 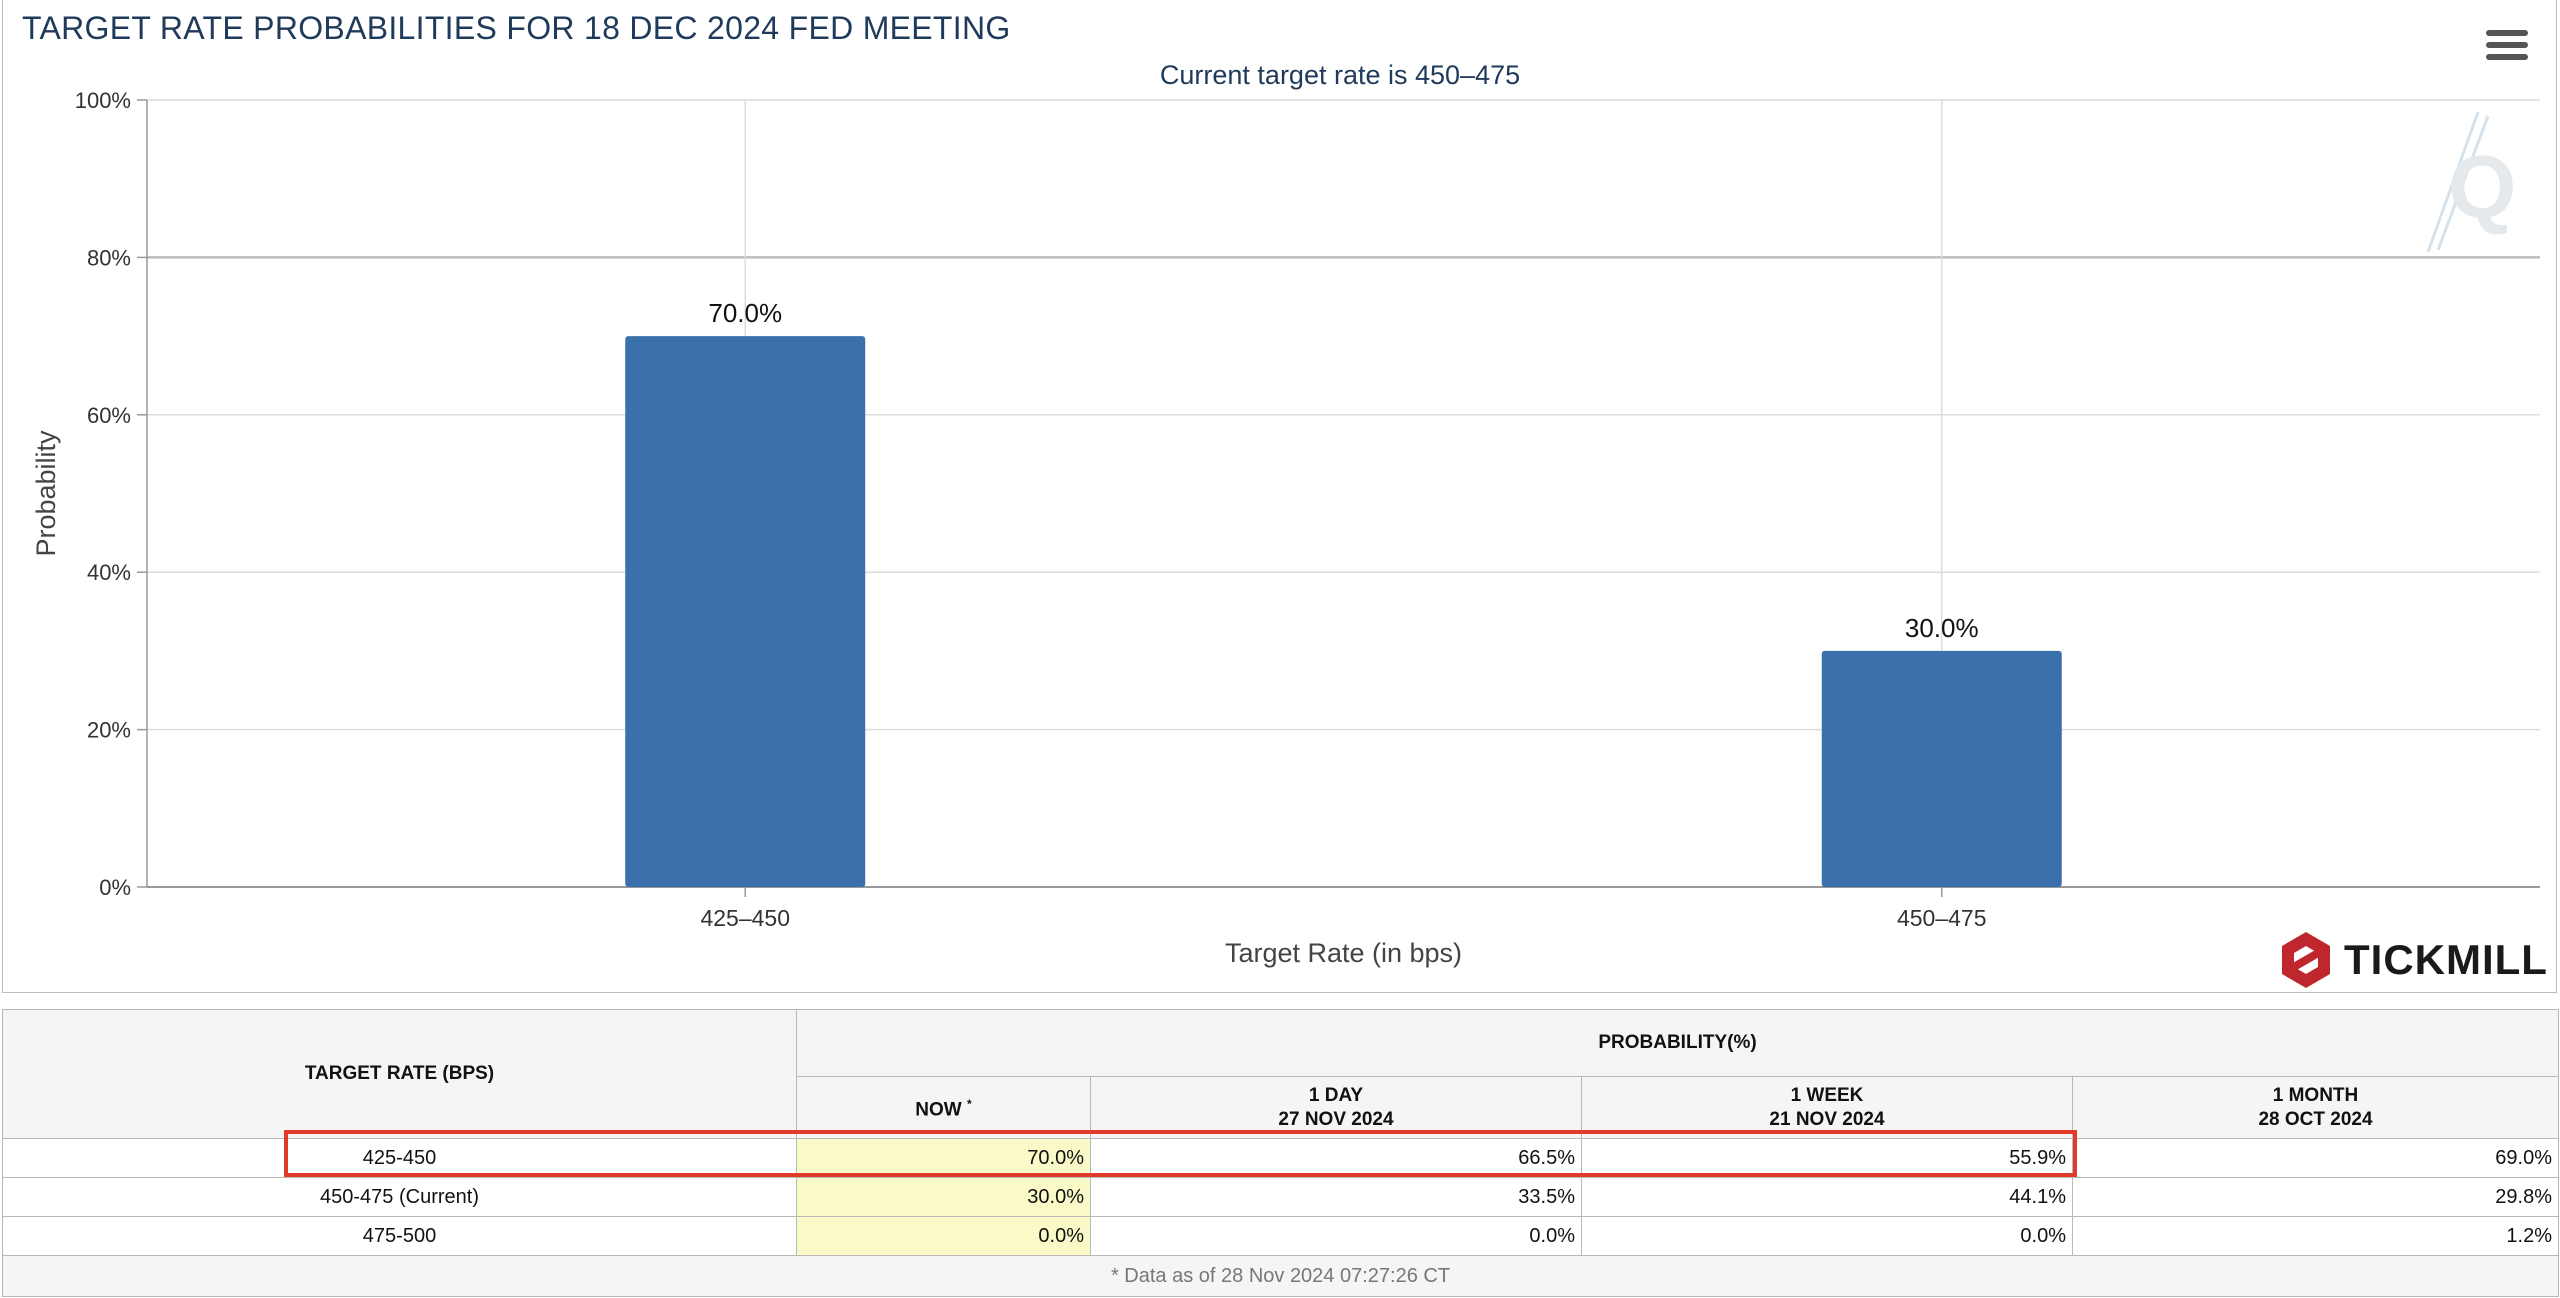 I want to click on tickmill-logo: TICKMILL, so click(x=2412, y=960).